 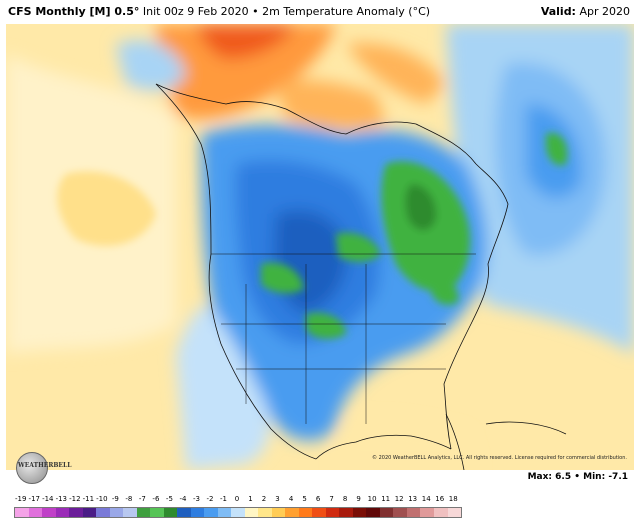 I want to click on scale-label: 7, so click(x=331, y=499).